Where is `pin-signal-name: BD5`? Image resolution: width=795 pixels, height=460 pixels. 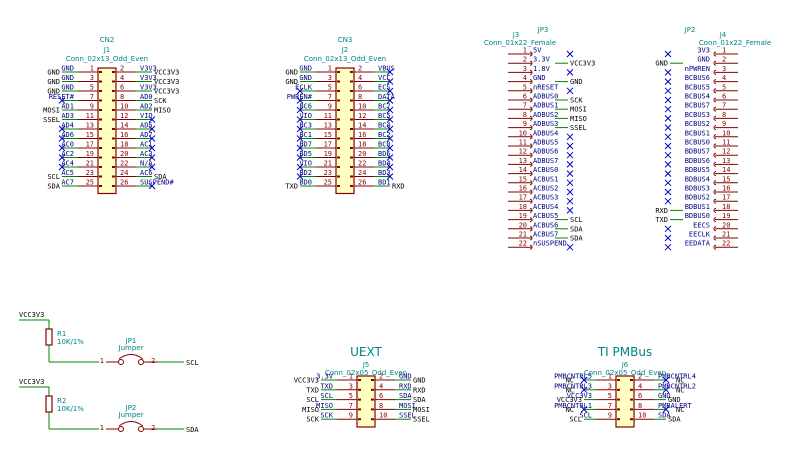
pin-signal-name: BD5 is located at coordinates (305, 154).